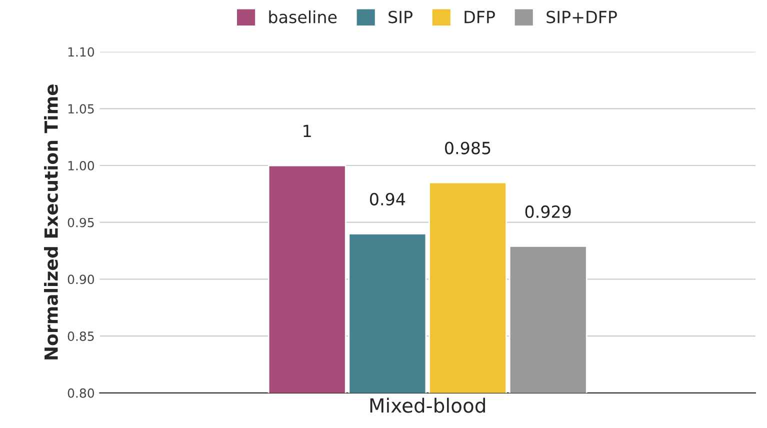 The height and width of the screenshot is (428, 767). What do you see at coordinates (81, 52) in the screenshot?
I see `y-tick-label: 1.10` at bounding box center [81, 52].